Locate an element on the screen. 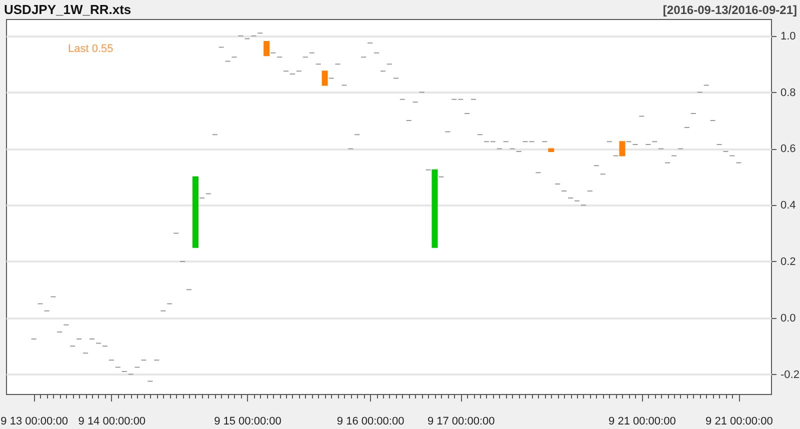  y-tick-label: 0.6 is located at coordinates (788, 149).